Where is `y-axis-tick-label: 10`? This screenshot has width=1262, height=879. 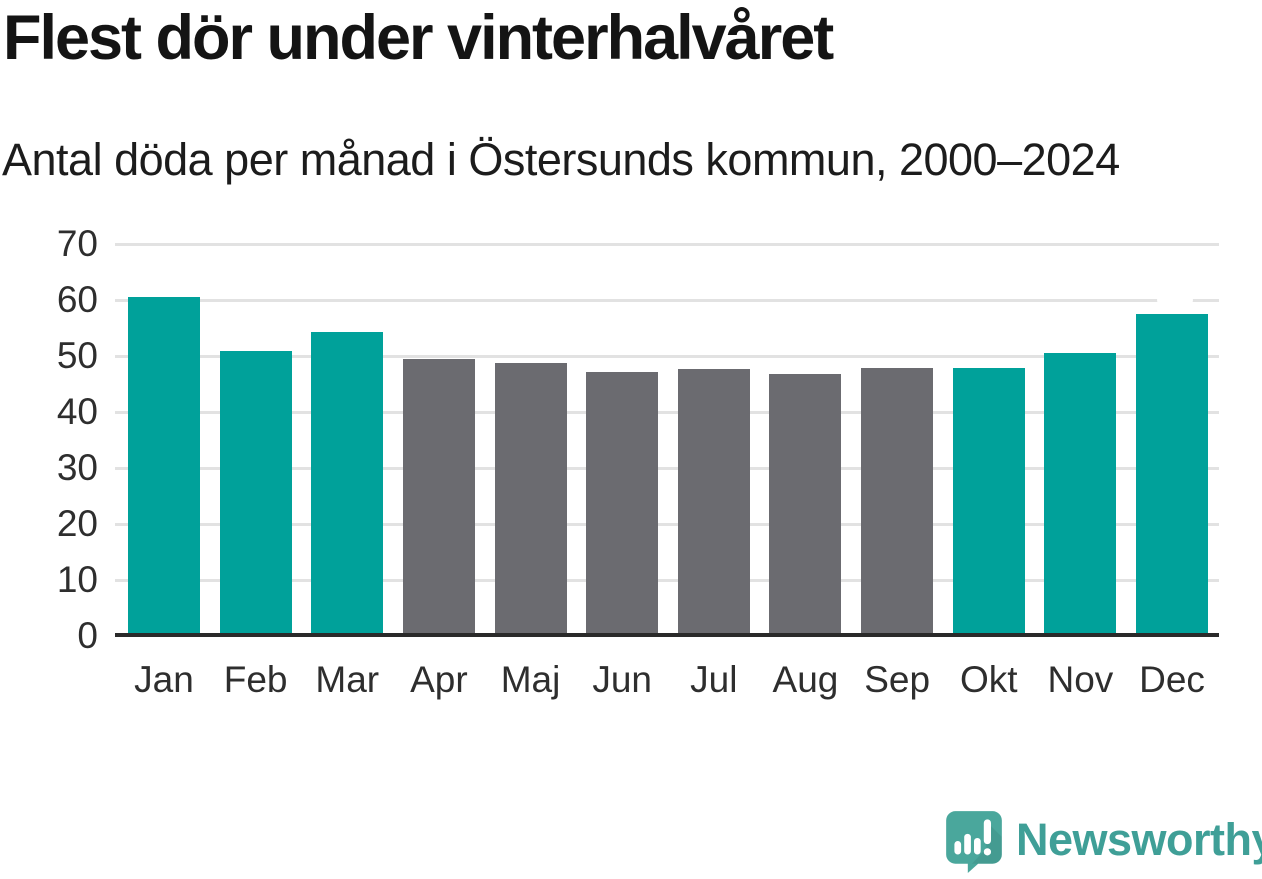
y-axis-tick-label: 10 is located at coordinates (77, 579).